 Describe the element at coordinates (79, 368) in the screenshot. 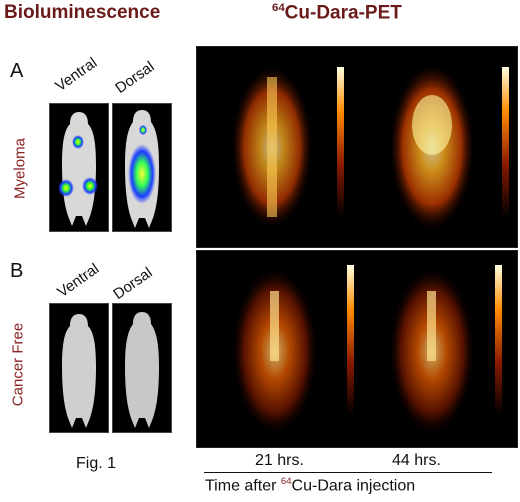

I see `biolum-ventral-cancer-free-image` at that location.